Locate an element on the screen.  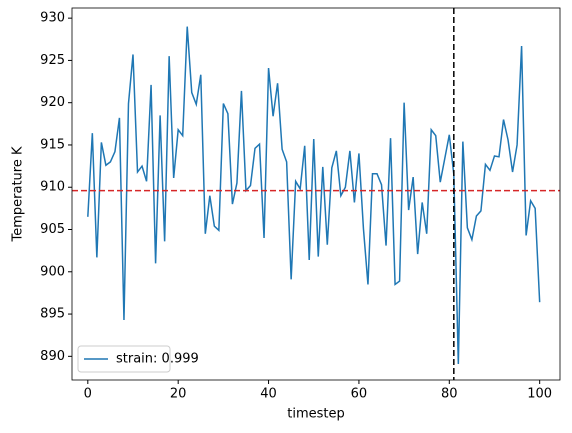
y-tick-label: 905 is located at coordinates (52, 229).